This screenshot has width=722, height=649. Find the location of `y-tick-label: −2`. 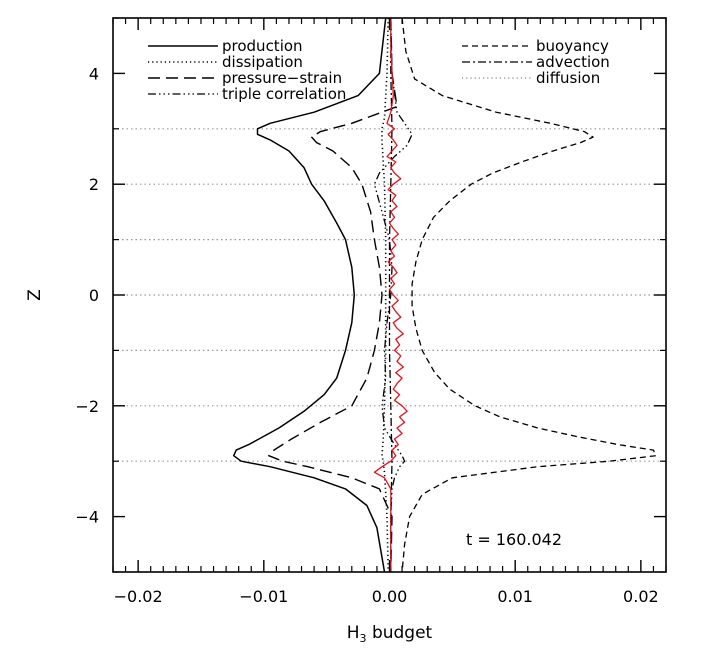

y-tick-label: −2 is located at coordinates (87, 406).